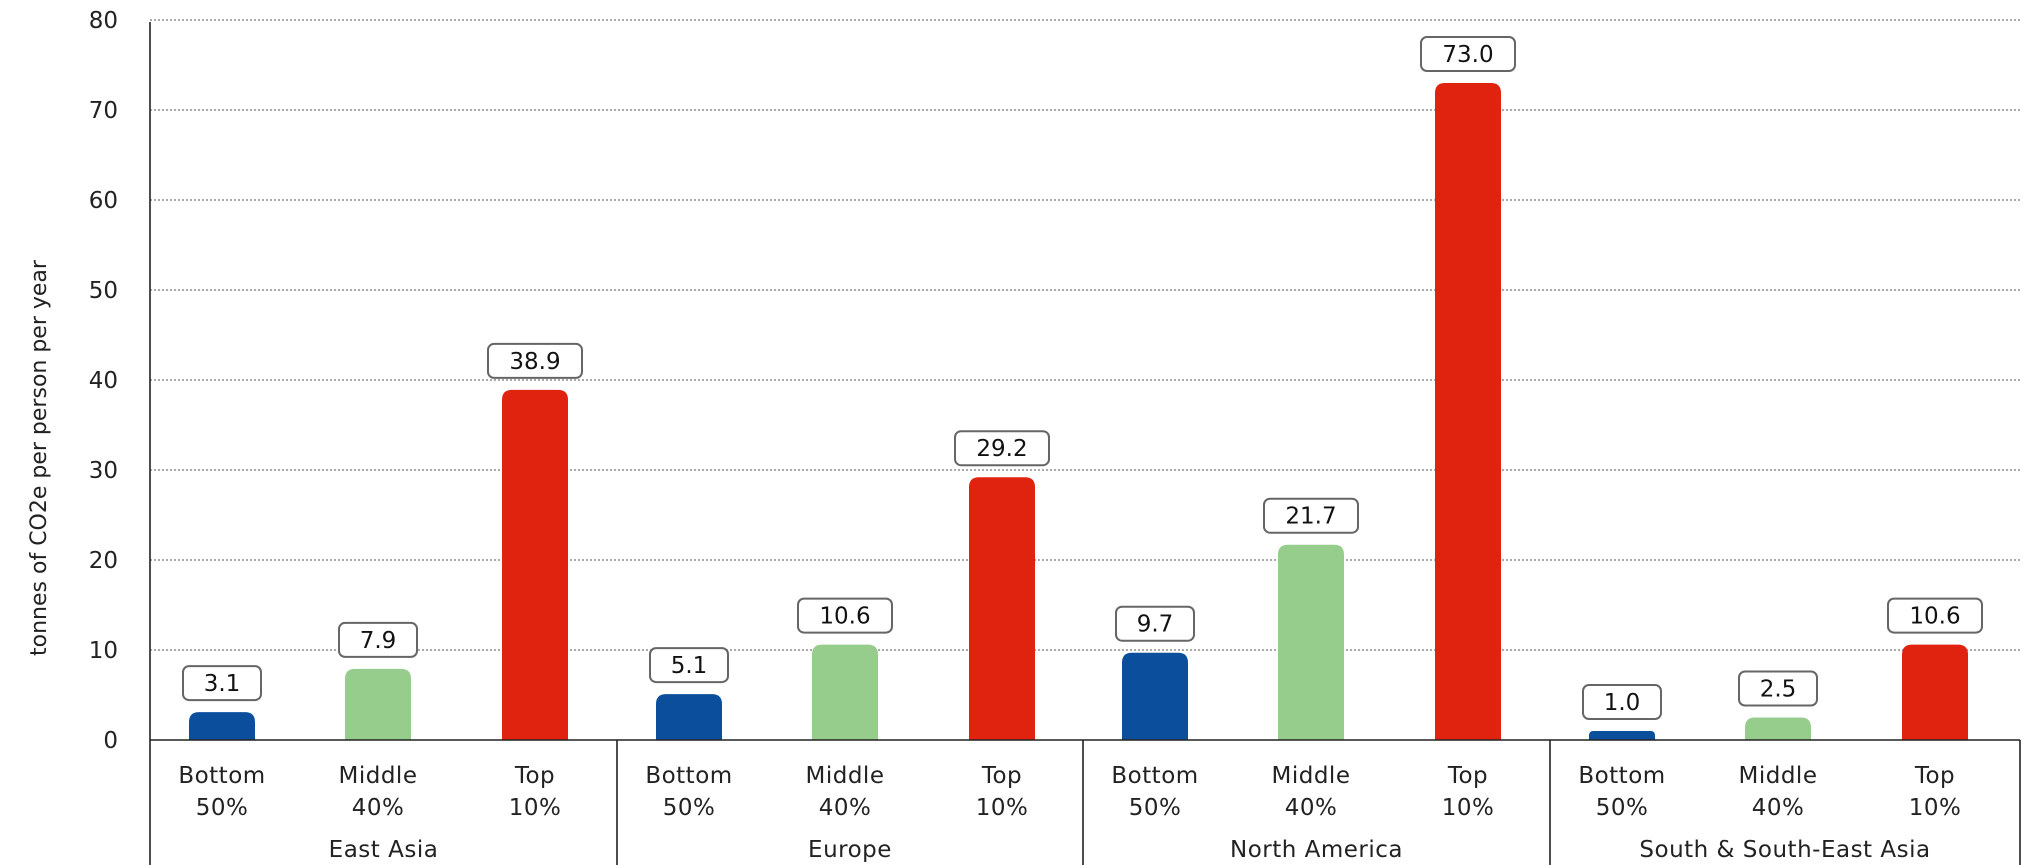  Describe the element at coordinates (850, 850) in the screenshot. I see `x-group-label: Europe` at that location.